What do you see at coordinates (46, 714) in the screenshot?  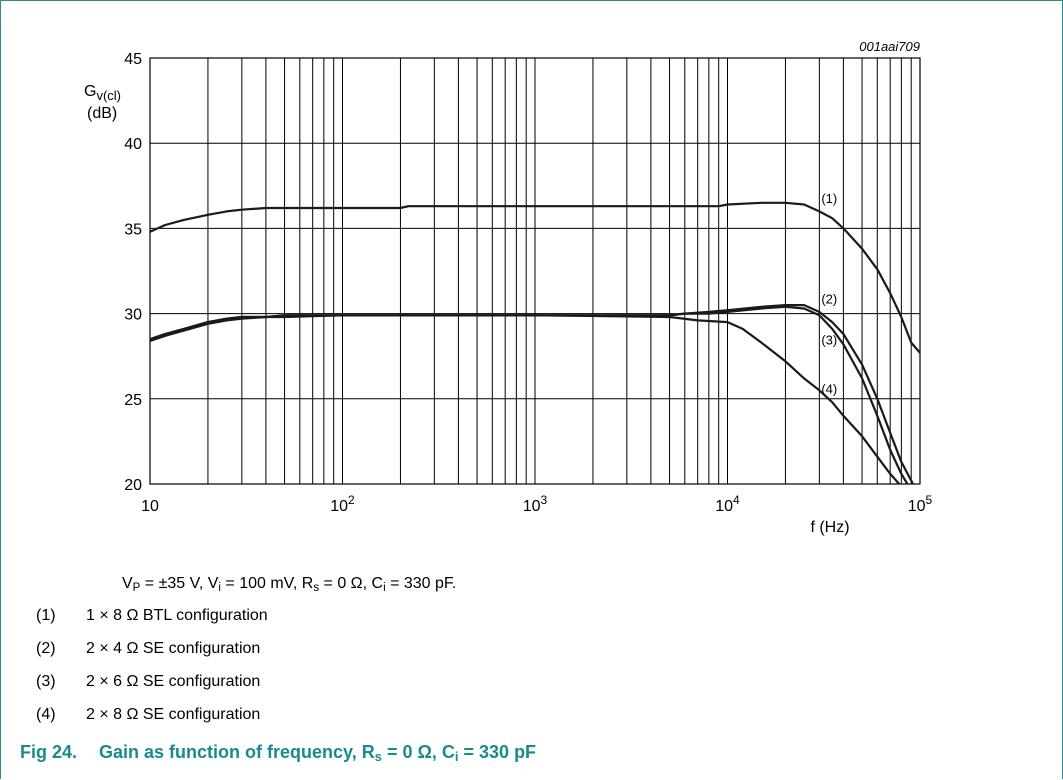 I see `legend-number: (4)` at bounding box center [46, 714].